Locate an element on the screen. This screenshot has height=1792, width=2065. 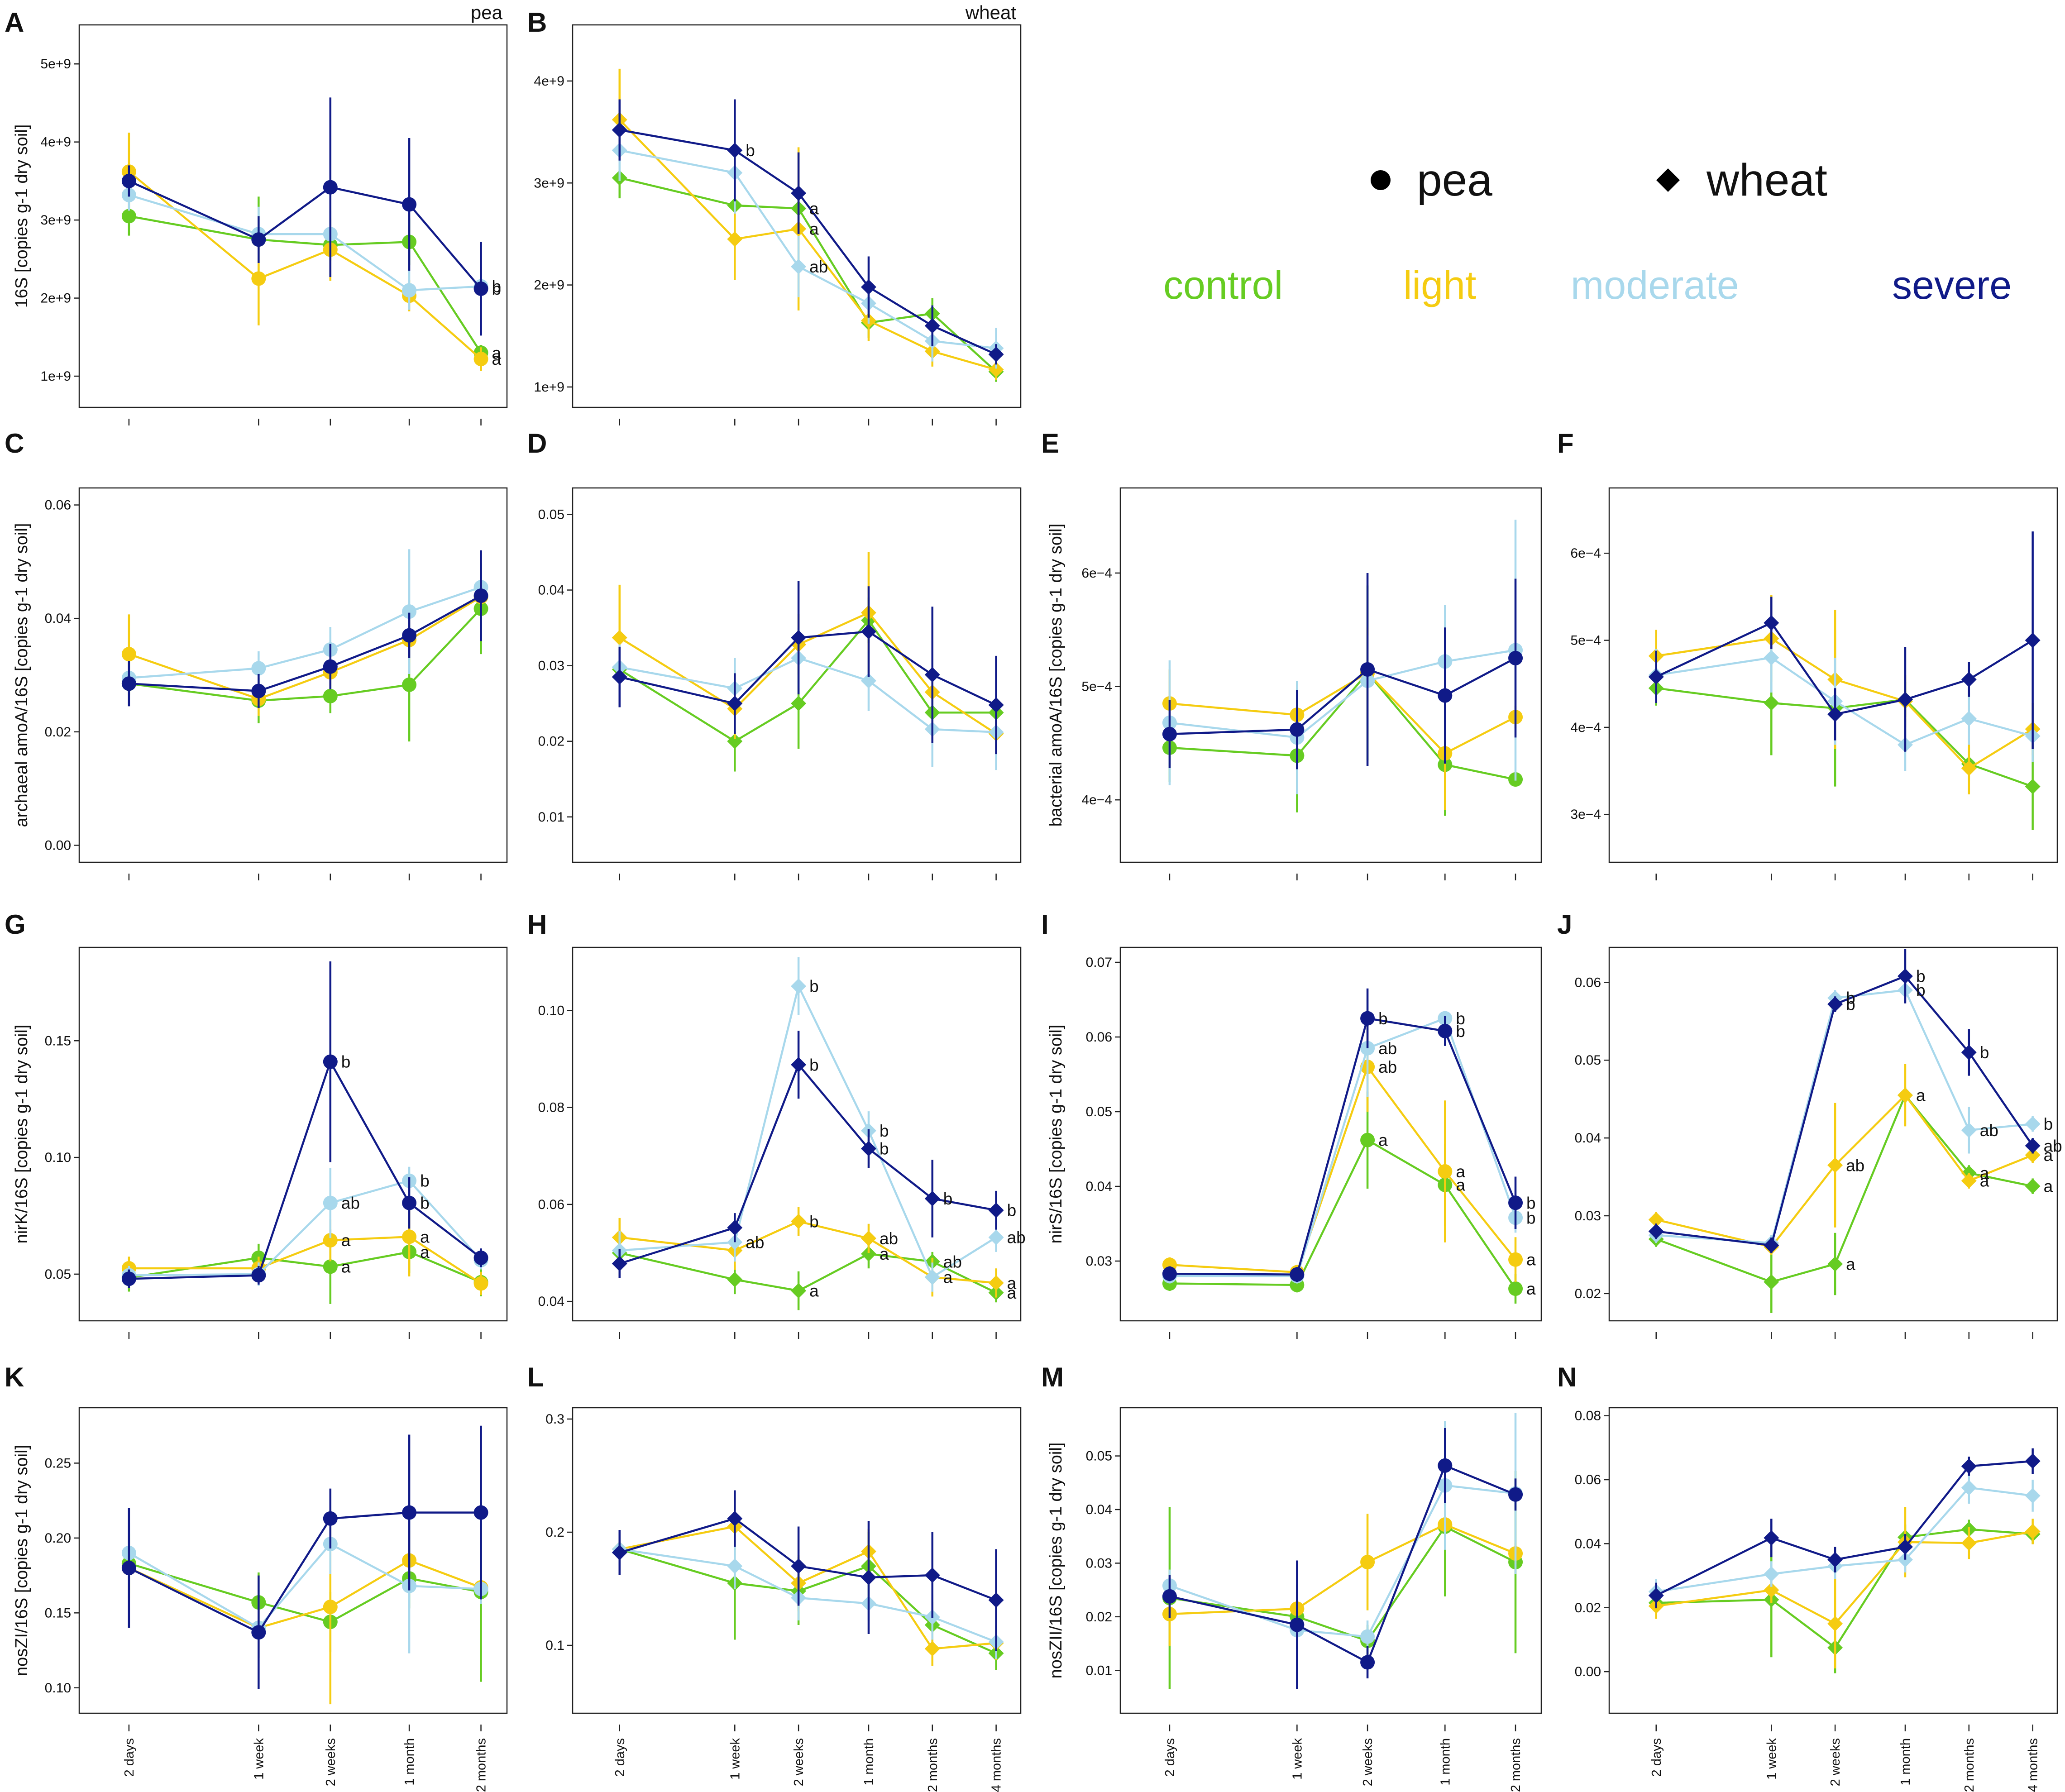
y-tick-label-j-4: 0.06 is located at coordinates (1588, 982).